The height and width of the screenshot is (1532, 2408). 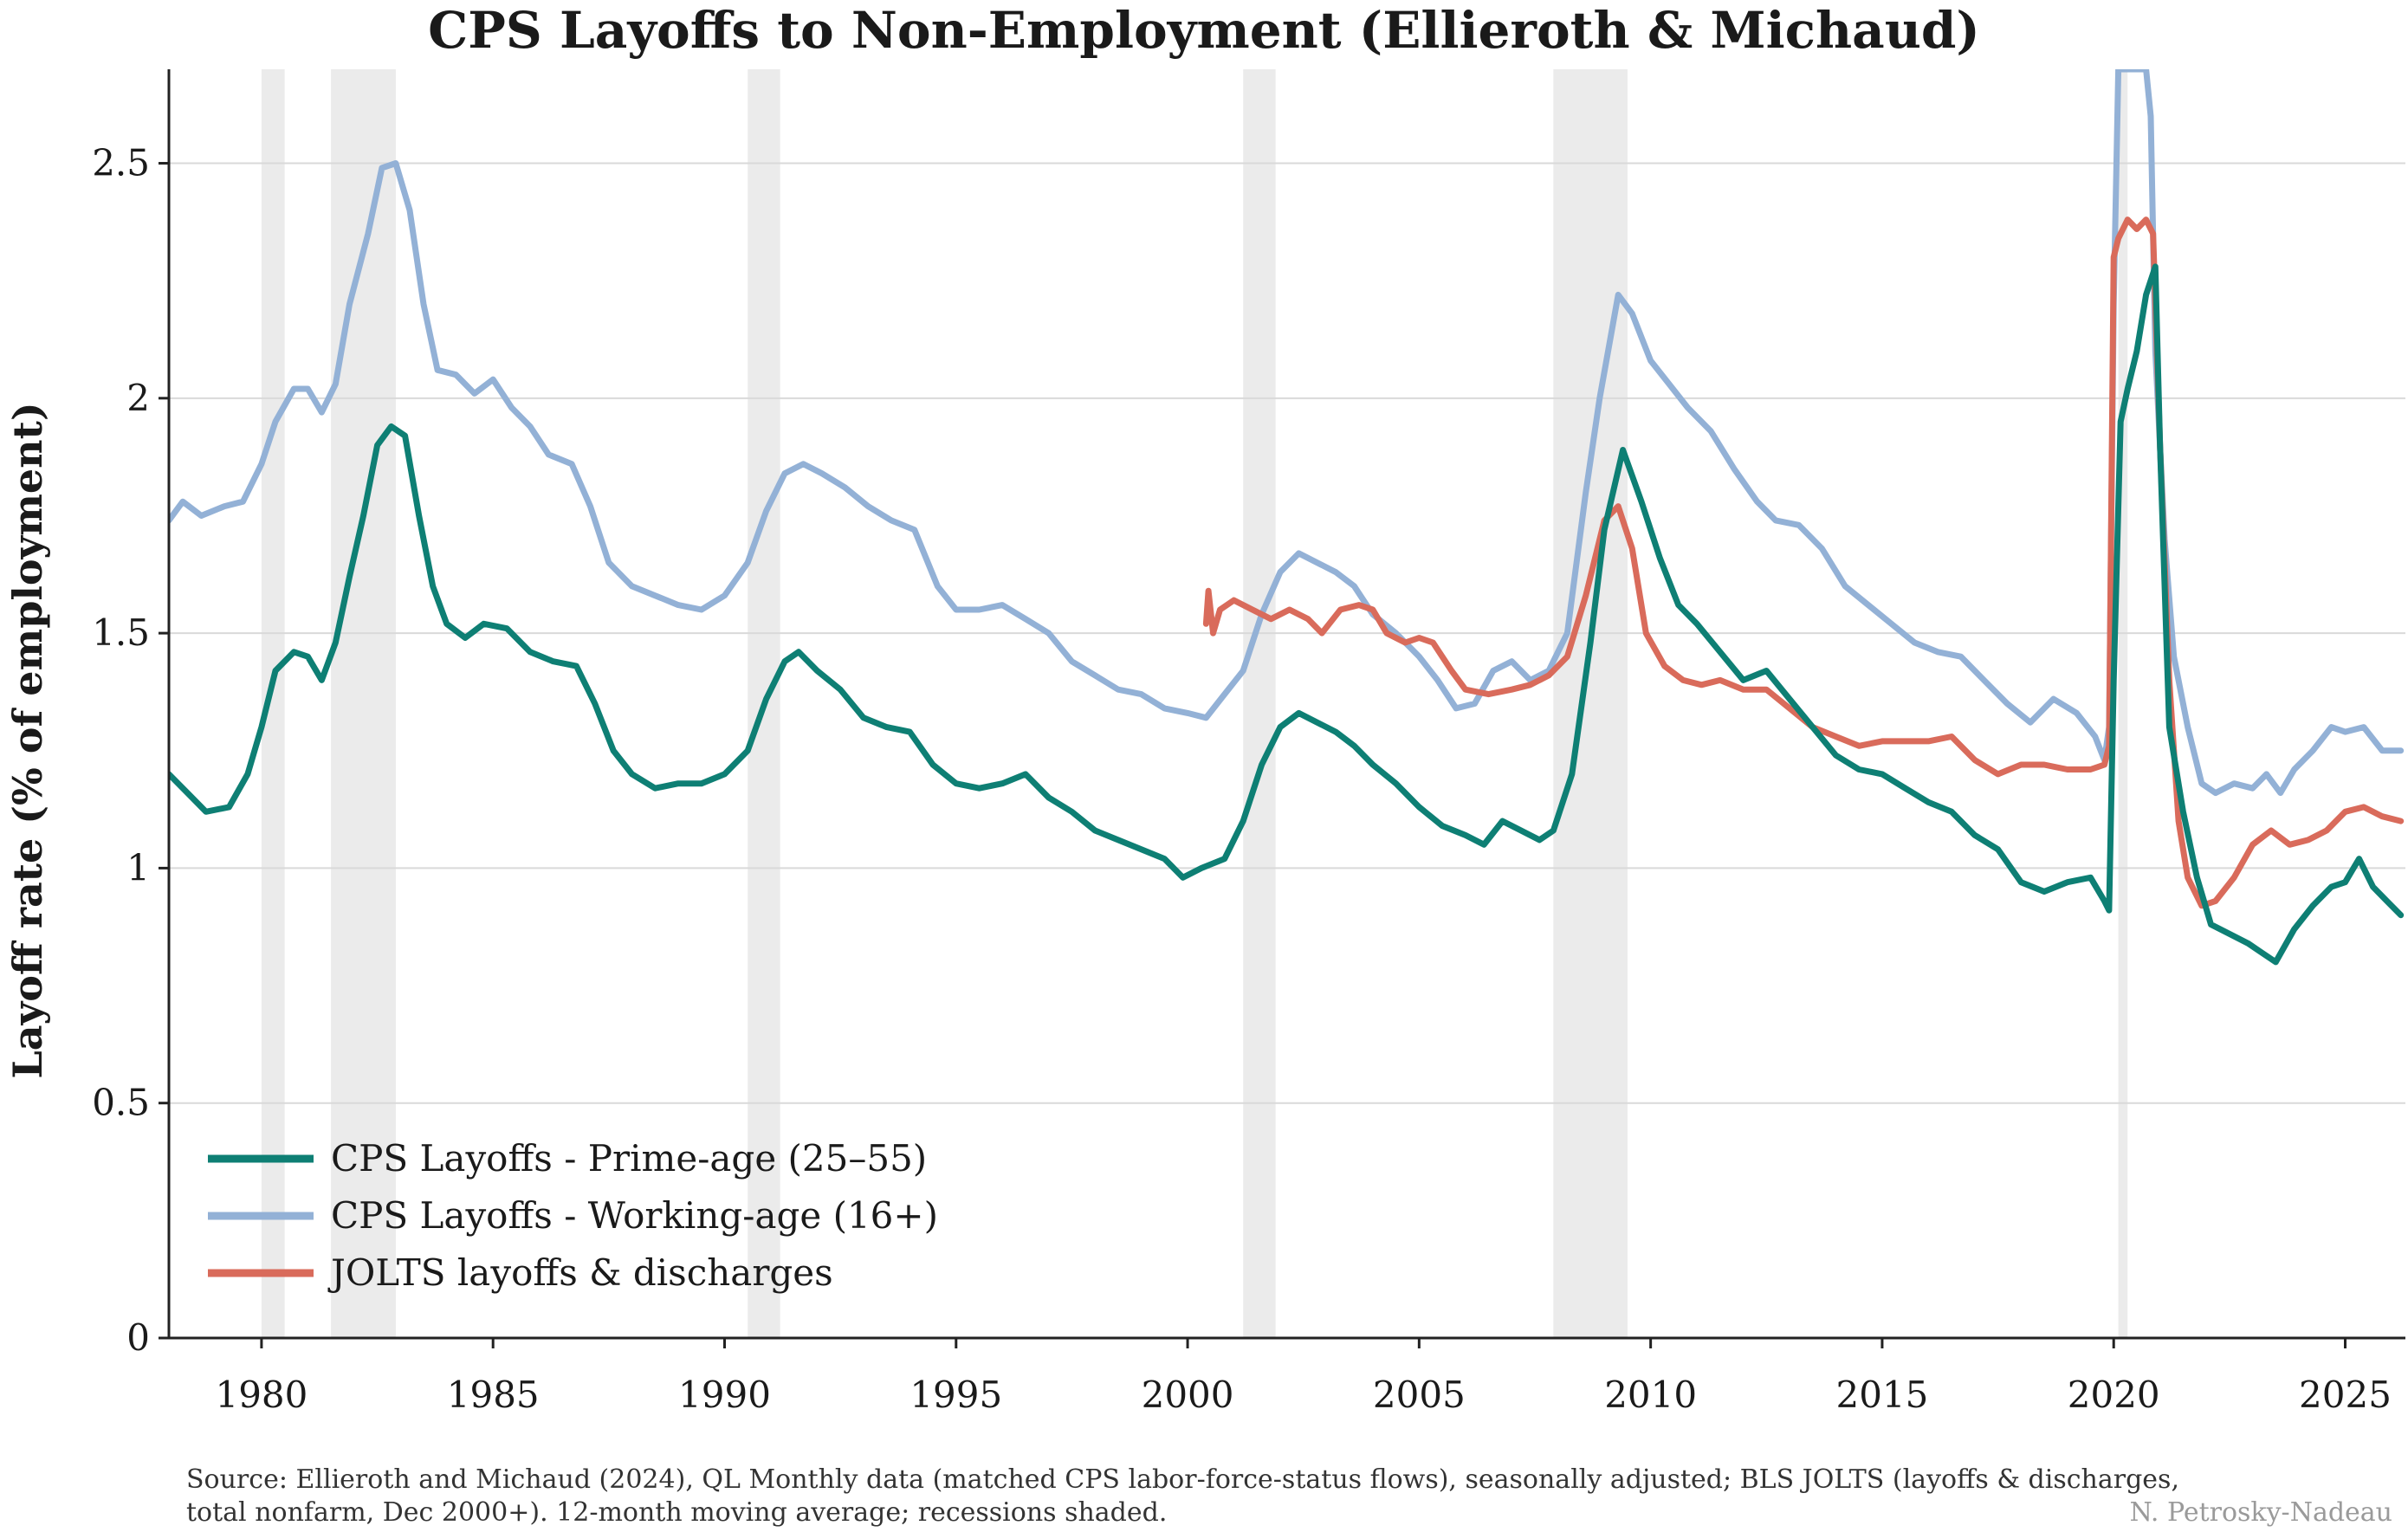 What do you see at coordinates (121, 163) in the screenshot?
I see `y-tick-label-2.5: 2.5` at bounding box center [121, 163].